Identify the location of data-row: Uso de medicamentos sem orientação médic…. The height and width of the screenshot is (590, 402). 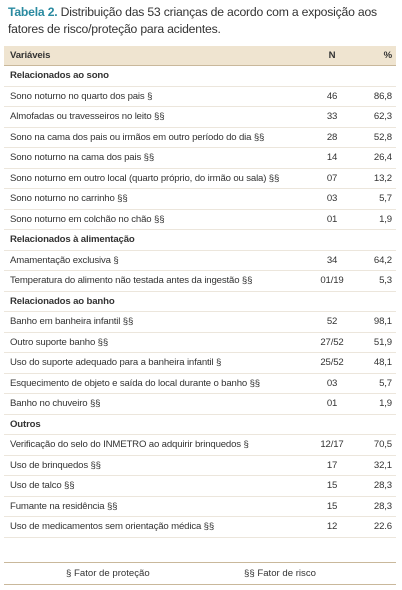
(200, 527).